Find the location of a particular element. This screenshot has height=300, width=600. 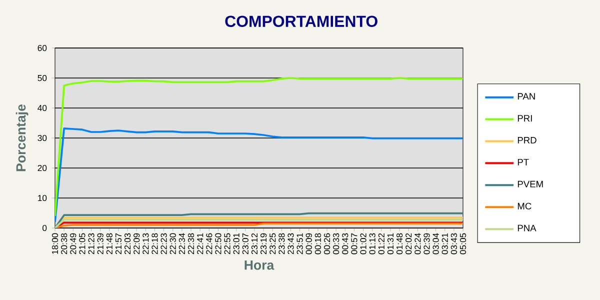

x-tick-label: 21:57 is located at coordinates (118, 243).